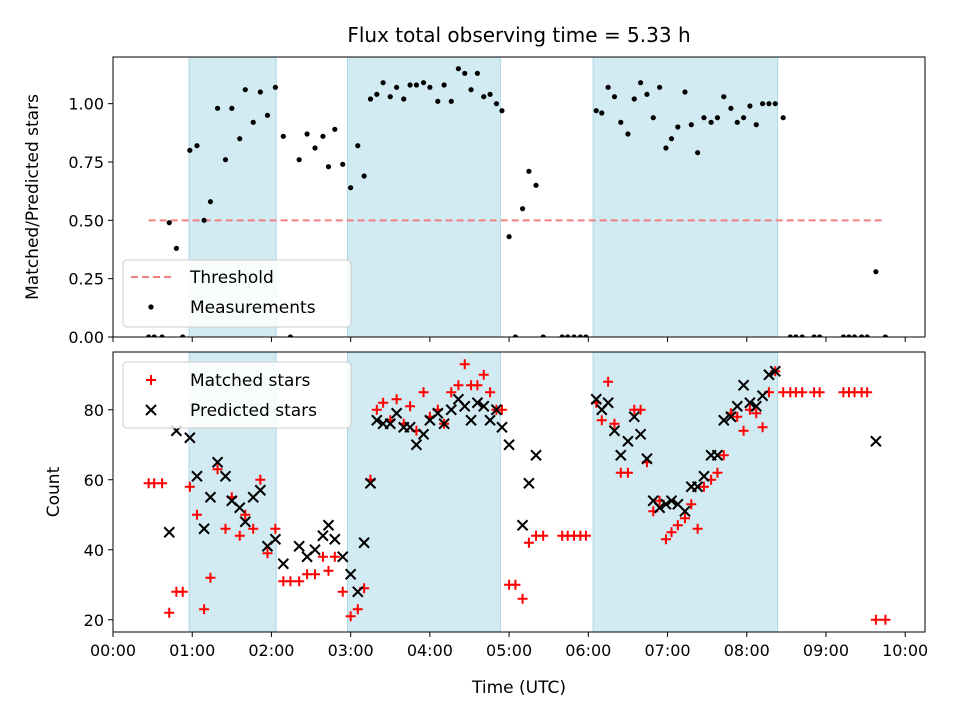  What do you see at coordinates (231, 278) in the screenshot?
I see `legend-threshold-label: Threshold` at bounding box center [231, 278].